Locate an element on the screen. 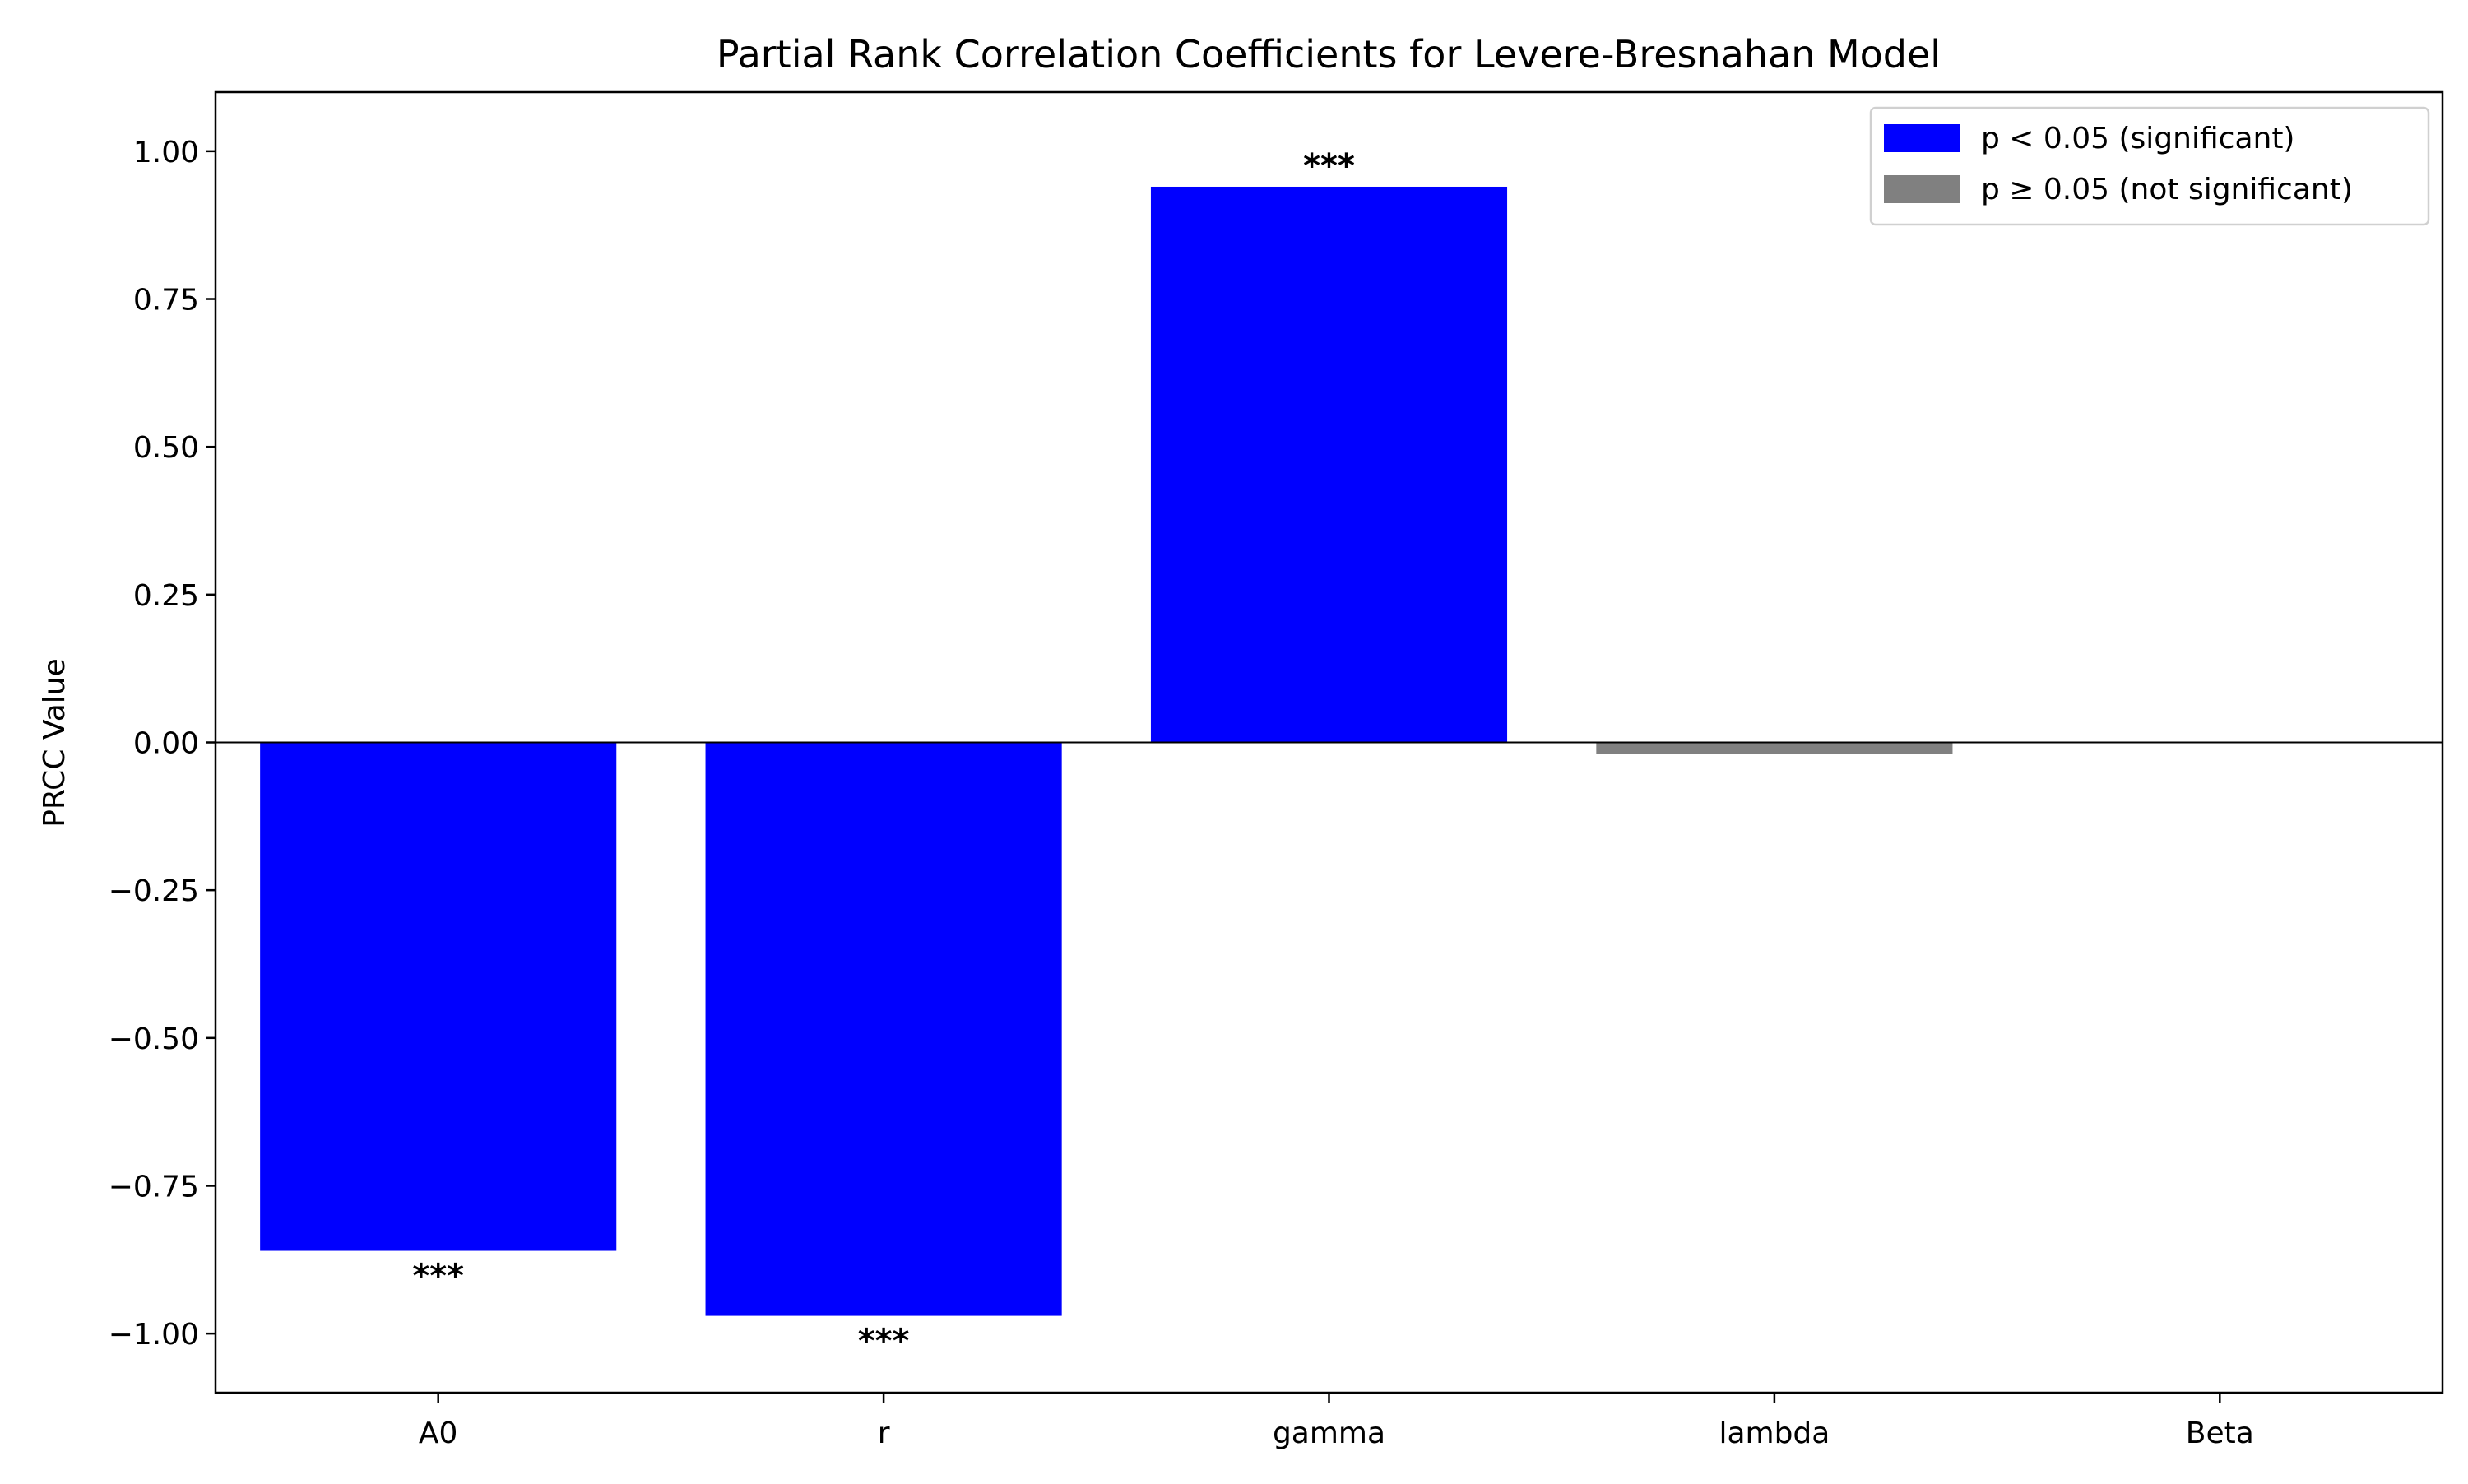 This screenshot has width=2468, height=1484. y-axis: 1.00 0.75 0.50 0.25 0.00 −0.25 −0.50 −0.75 −1.00 is located at coordinates (162, 744).